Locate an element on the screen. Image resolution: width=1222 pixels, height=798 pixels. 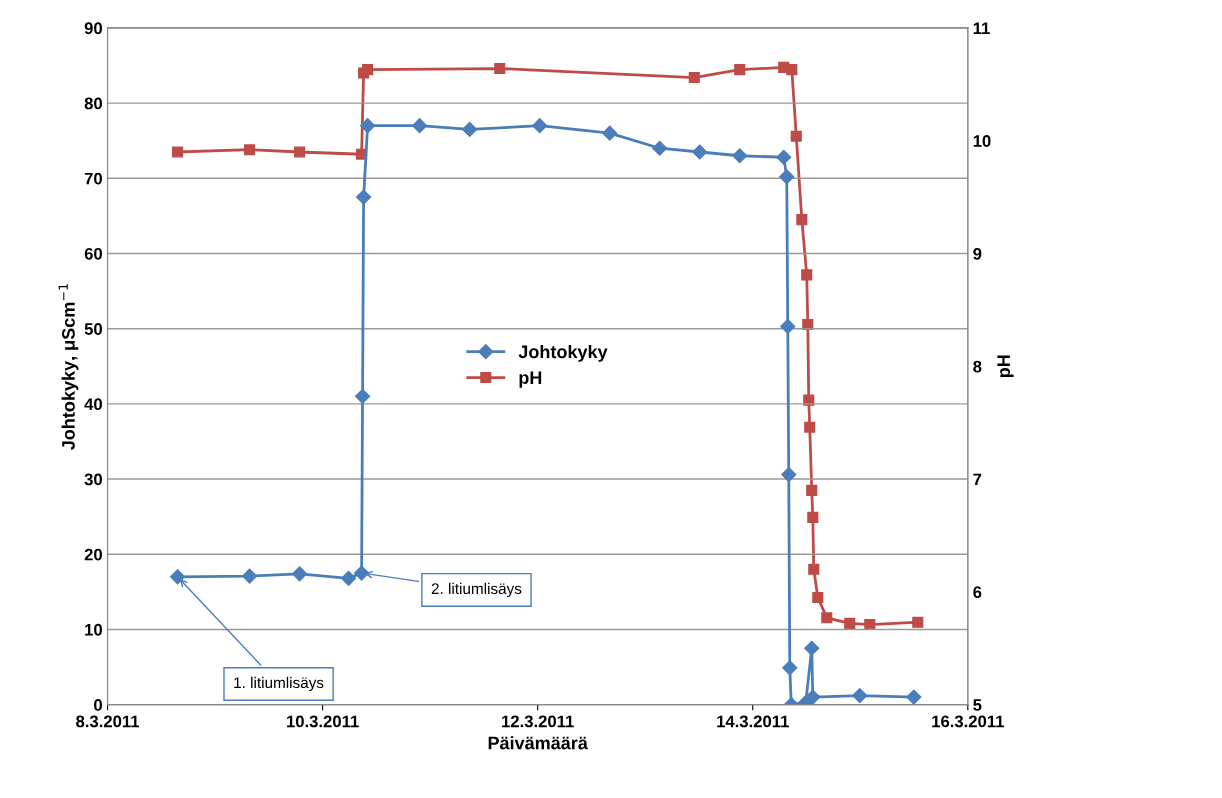
y-tick-label: 20 is located at coordinates (93, 554).